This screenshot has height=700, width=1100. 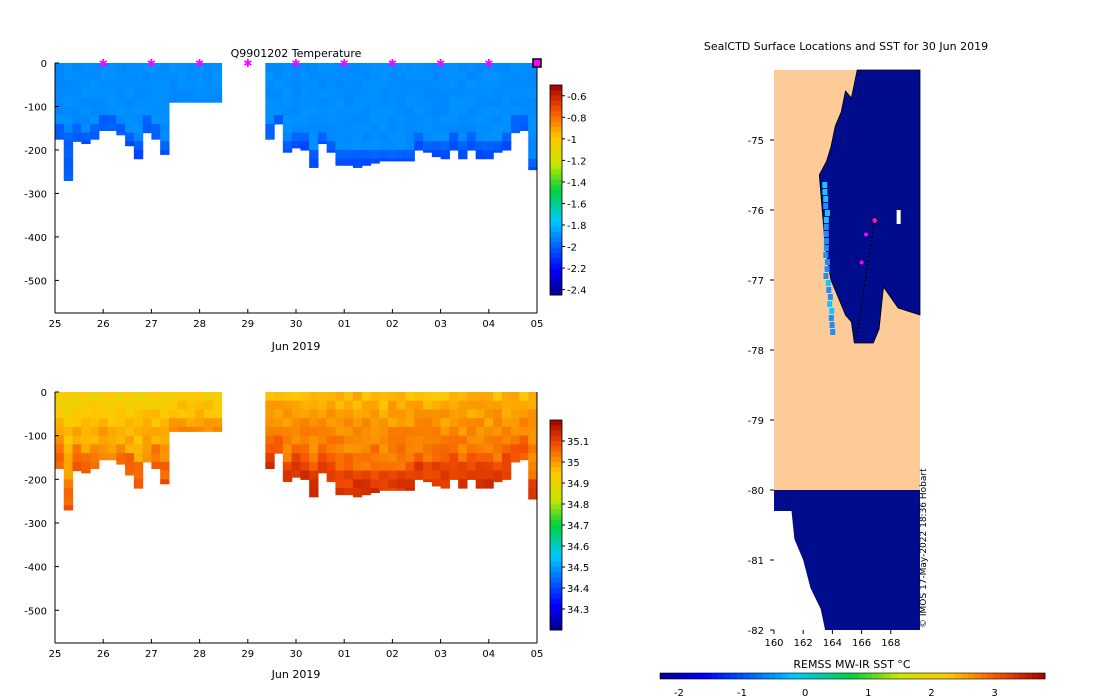 What do you see at coordinates (556, 161) in the screenshot?
I see `temperature-colorbar-swatch` at bounding box center [556, 161].